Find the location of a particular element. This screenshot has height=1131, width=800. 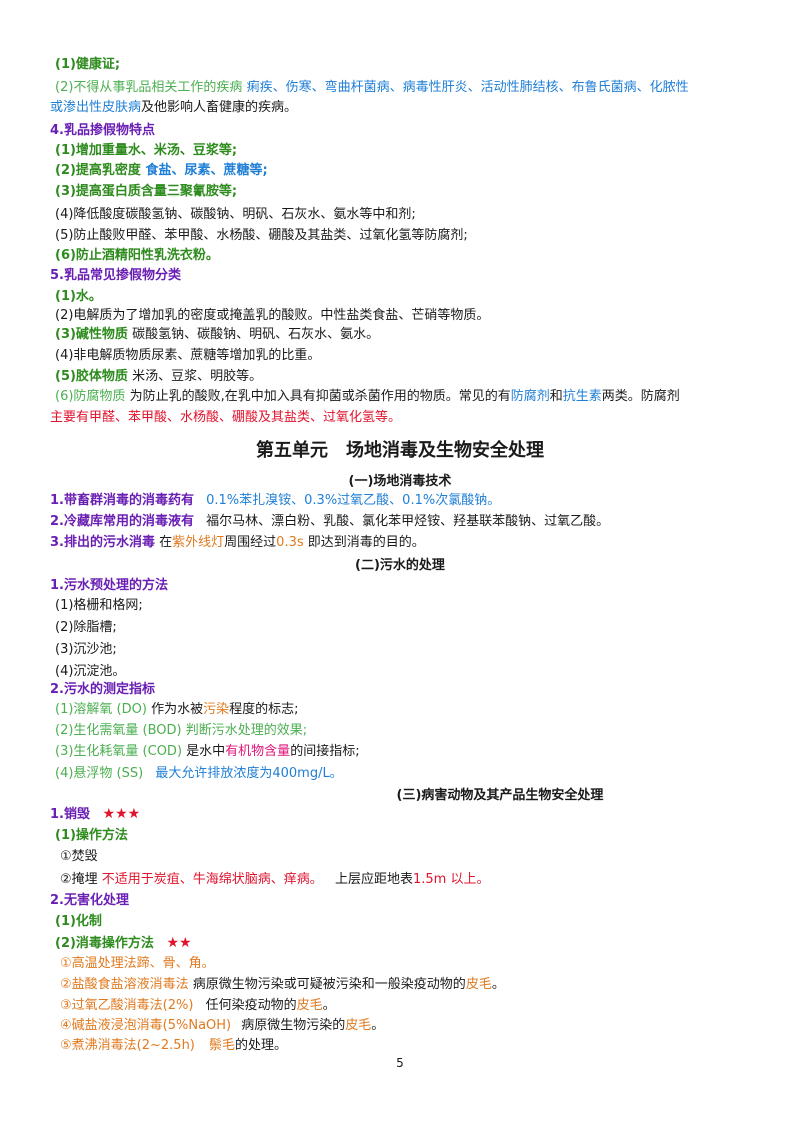

disinfection-method-3: ③过氧乙酸消毒法(2%) 任何染疫动物的皮毛。 is located at coordinates (198, 1006).